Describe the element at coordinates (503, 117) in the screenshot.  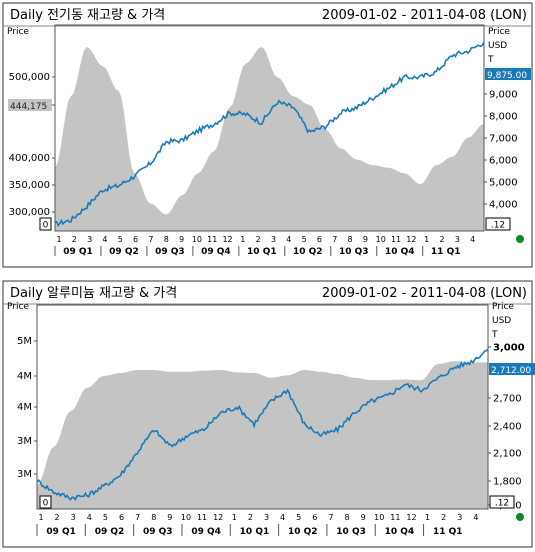
I see `right-tick-label: 8,000` at that location.